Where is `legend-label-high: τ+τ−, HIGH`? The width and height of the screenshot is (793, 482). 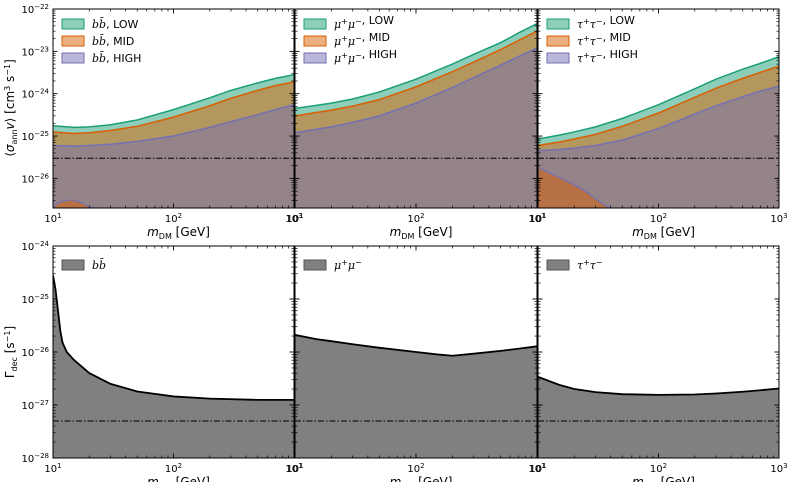
legend-label-high: τ+τ−, HIGH is located at coordinates (607, 56).